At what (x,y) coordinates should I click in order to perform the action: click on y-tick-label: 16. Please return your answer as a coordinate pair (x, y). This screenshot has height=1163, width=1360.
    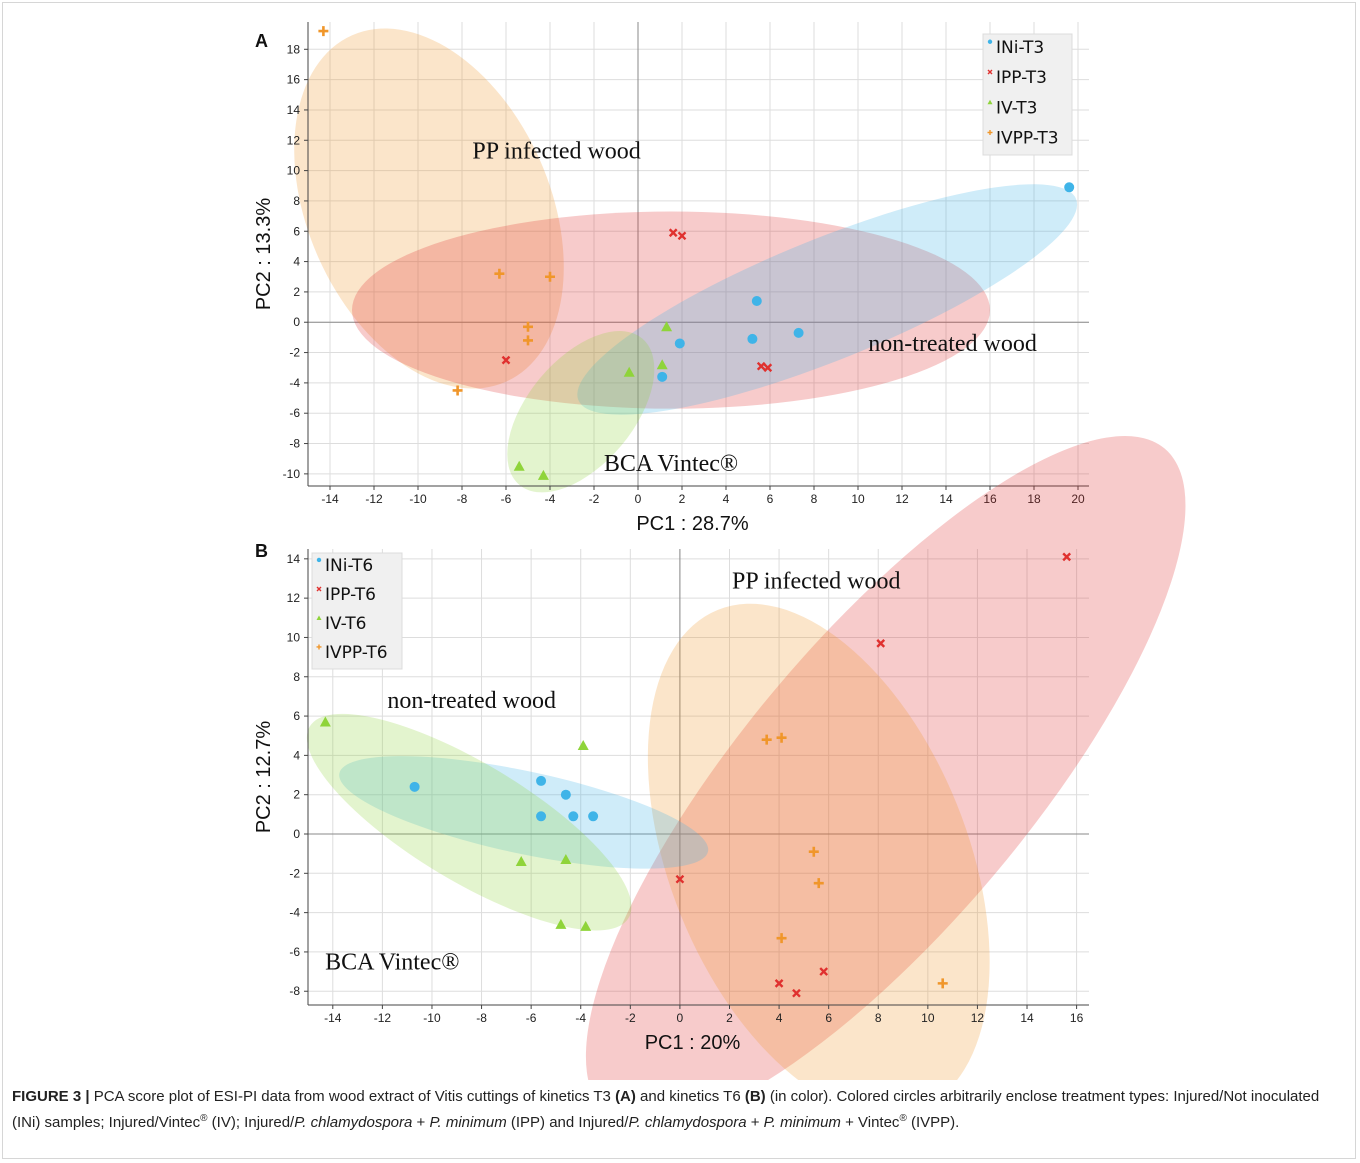
    Looking at the image, I should click on (294, 80).